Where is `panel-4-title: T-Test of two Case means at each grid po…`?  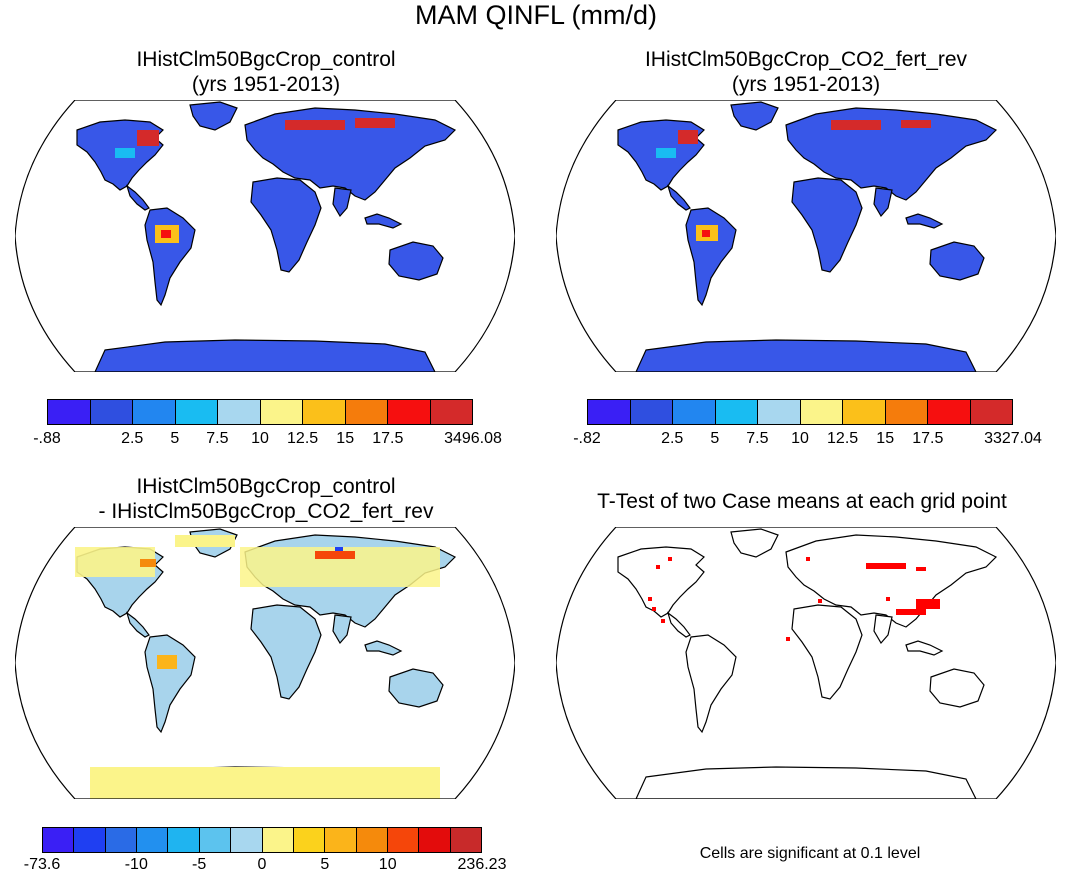 panel-4-title: T-Test of two Case means at each grid po… is located at coordinates (802, 501).